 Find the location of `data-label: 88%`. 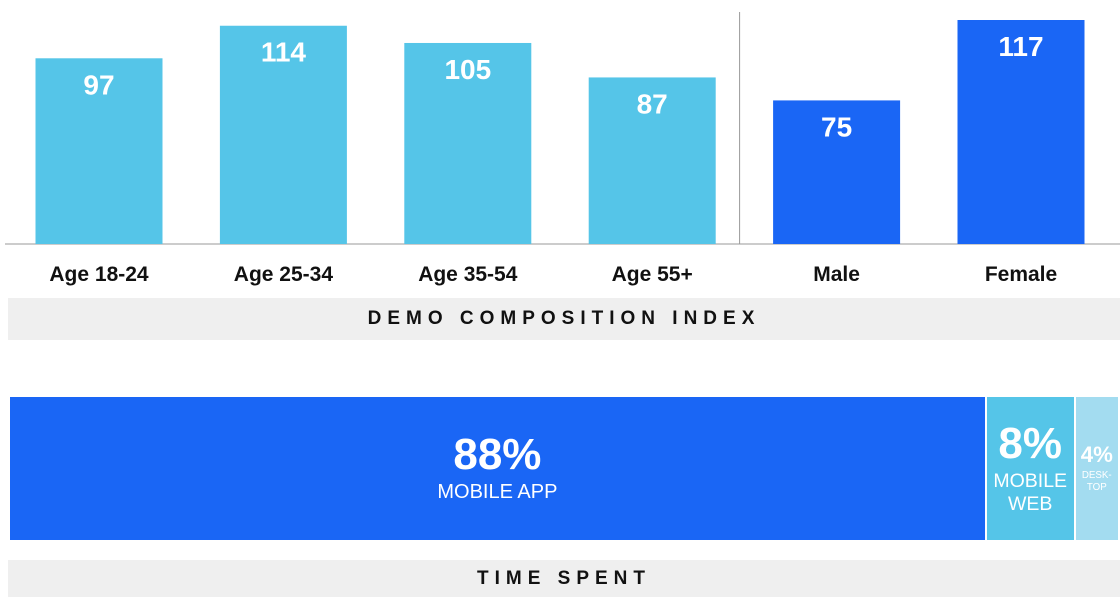

data-label: 88% is located at coordinates (497, 454).